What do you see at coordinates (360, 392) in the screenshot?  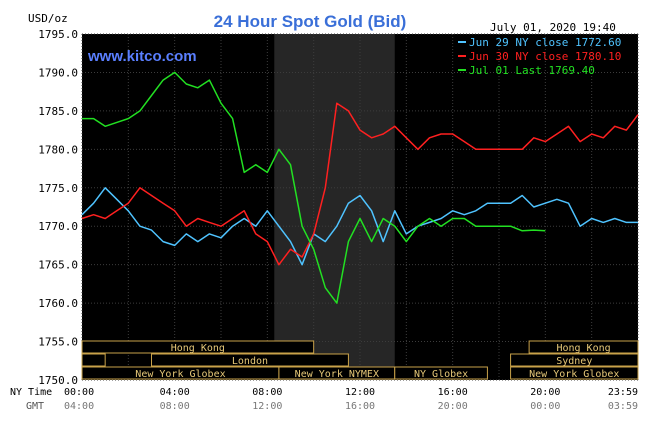 I see `x-tick-ny: 12:00` at bounding box center [360, 392].